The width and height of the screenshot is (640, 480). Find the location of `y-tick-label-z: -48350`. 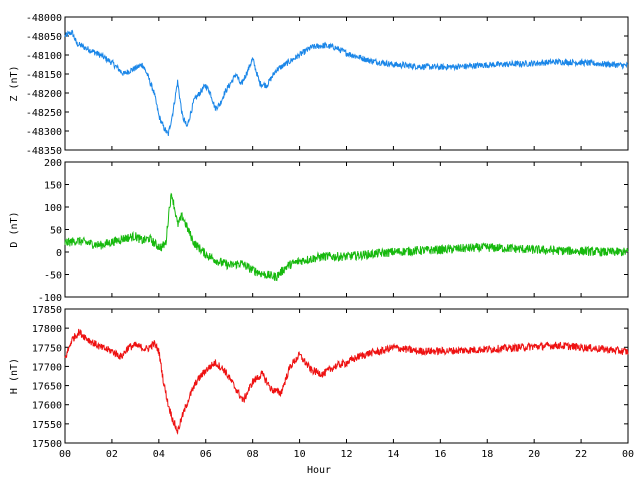

y-tick-label-z: -48350 is located at coordinates (44, 151).